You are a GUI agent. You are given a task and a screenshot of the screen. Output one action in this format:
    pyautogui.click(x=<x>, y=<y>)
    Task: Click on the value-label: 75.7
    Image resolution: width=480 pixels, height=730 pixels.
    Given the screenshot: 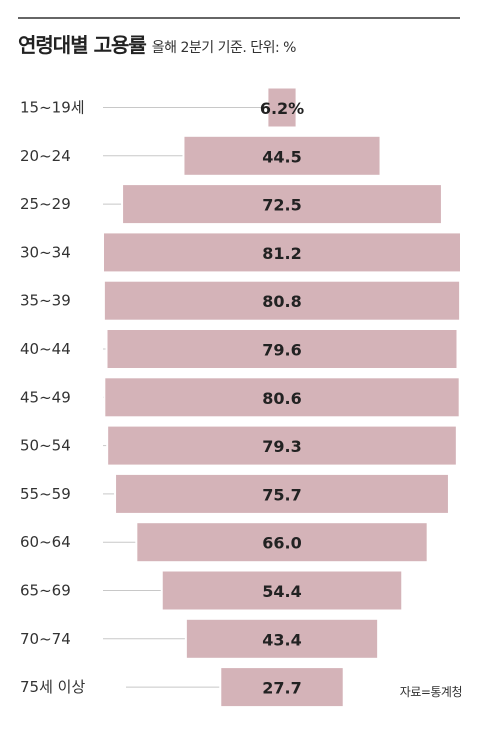 What is the action you would take?
    pyautogui.click(x=281, y=494)
    